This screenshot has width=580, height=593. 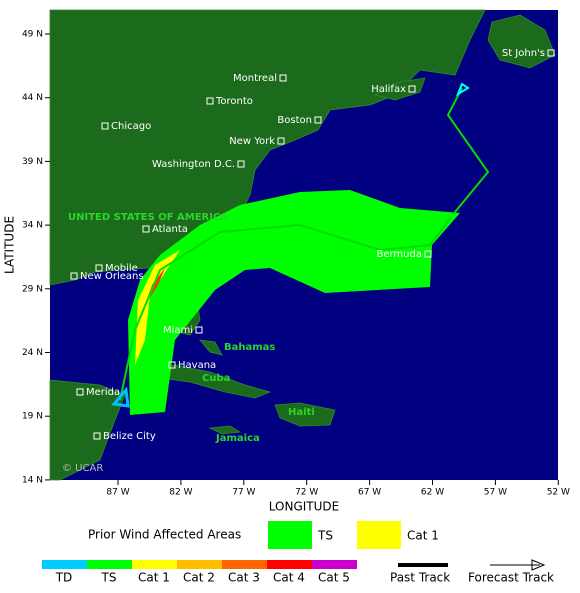 What do you see at coordinates (193, 164) in the screenshot?
I see `city-label: Washington D.C.` at bounding box center [193, 164].